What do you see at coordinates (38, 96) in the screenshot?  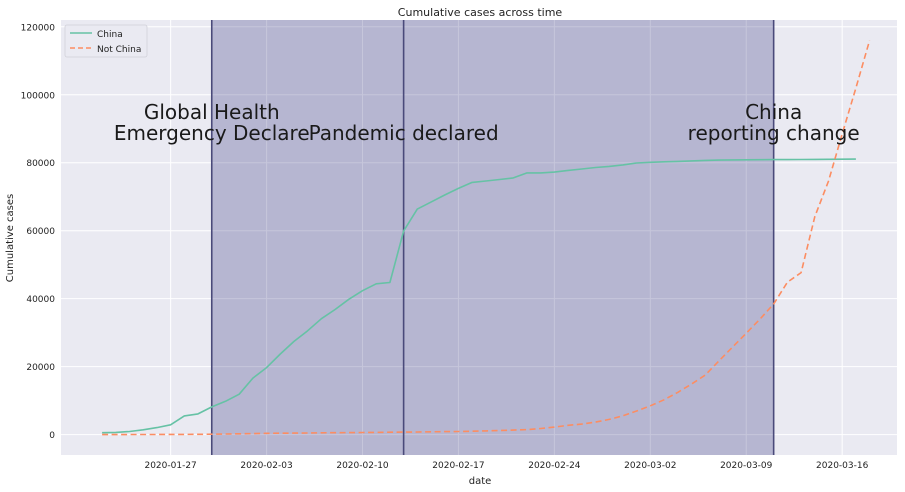 I see `y-tick-label: 100000` at bounding box center [38, 96].